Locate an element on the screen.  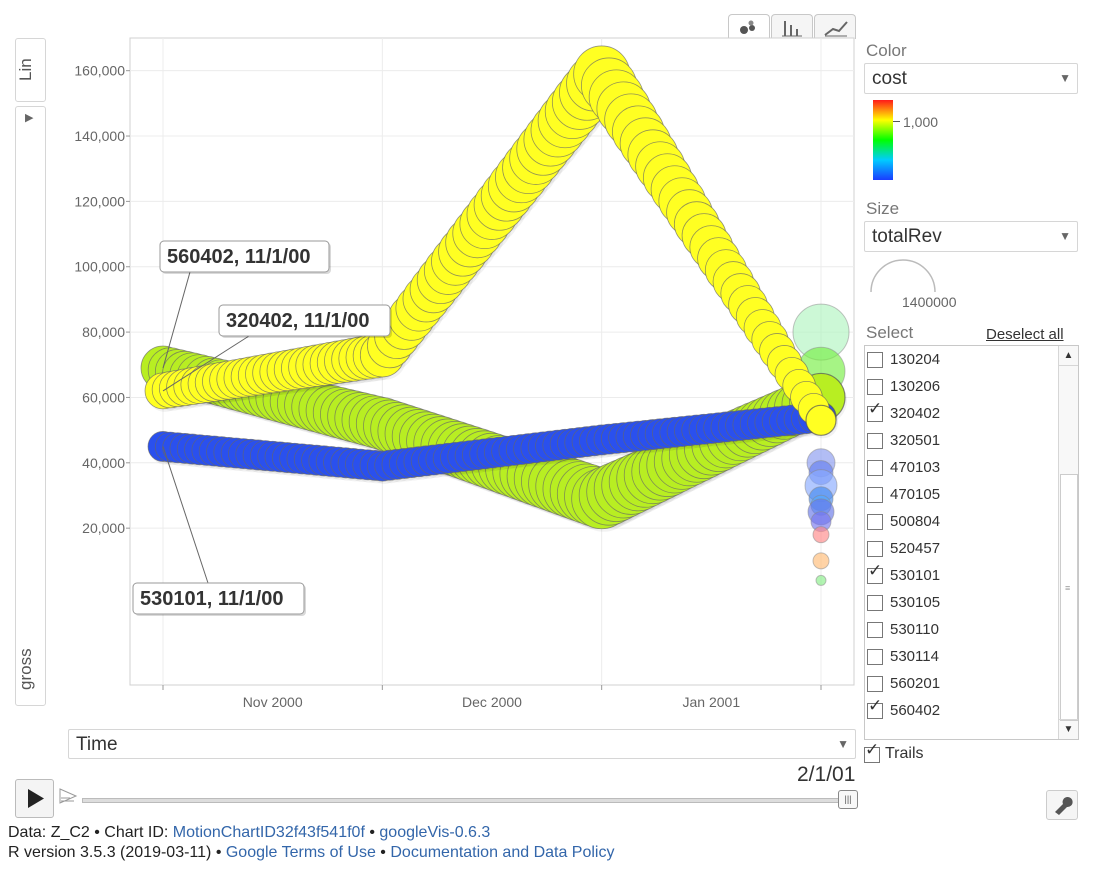
speed-control is located at coordinates (69, 796).